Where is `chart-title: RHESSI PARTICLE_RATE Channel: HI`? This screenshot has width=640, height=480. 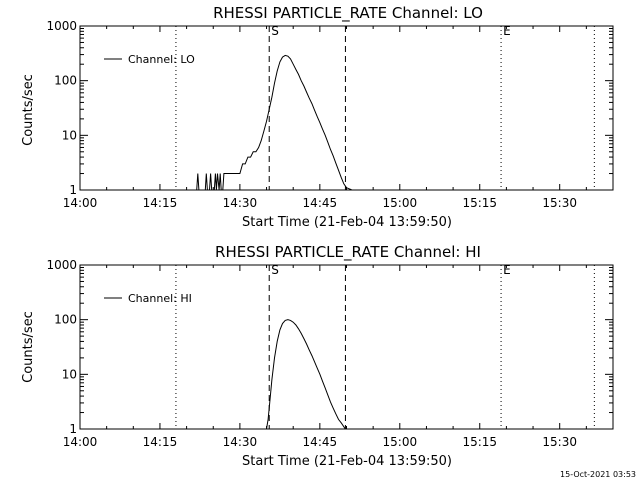
chart-title: RHESSI PARTICLE_RATE Channel: HI is located at coordinates (348, 252).